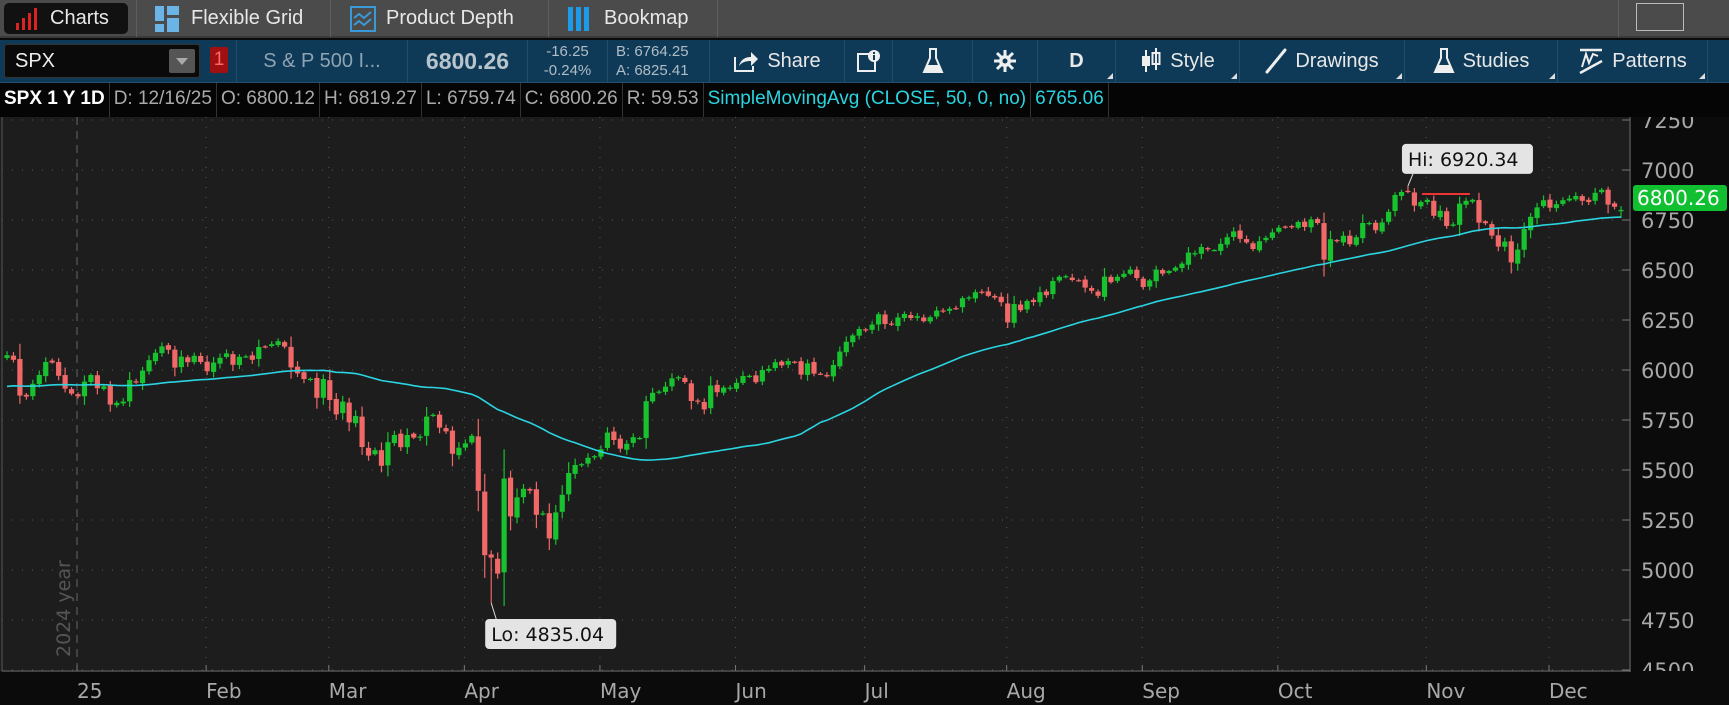 The image size is (1729, 705). I want to click on x-tick-label: Apr, so click(481, 691).